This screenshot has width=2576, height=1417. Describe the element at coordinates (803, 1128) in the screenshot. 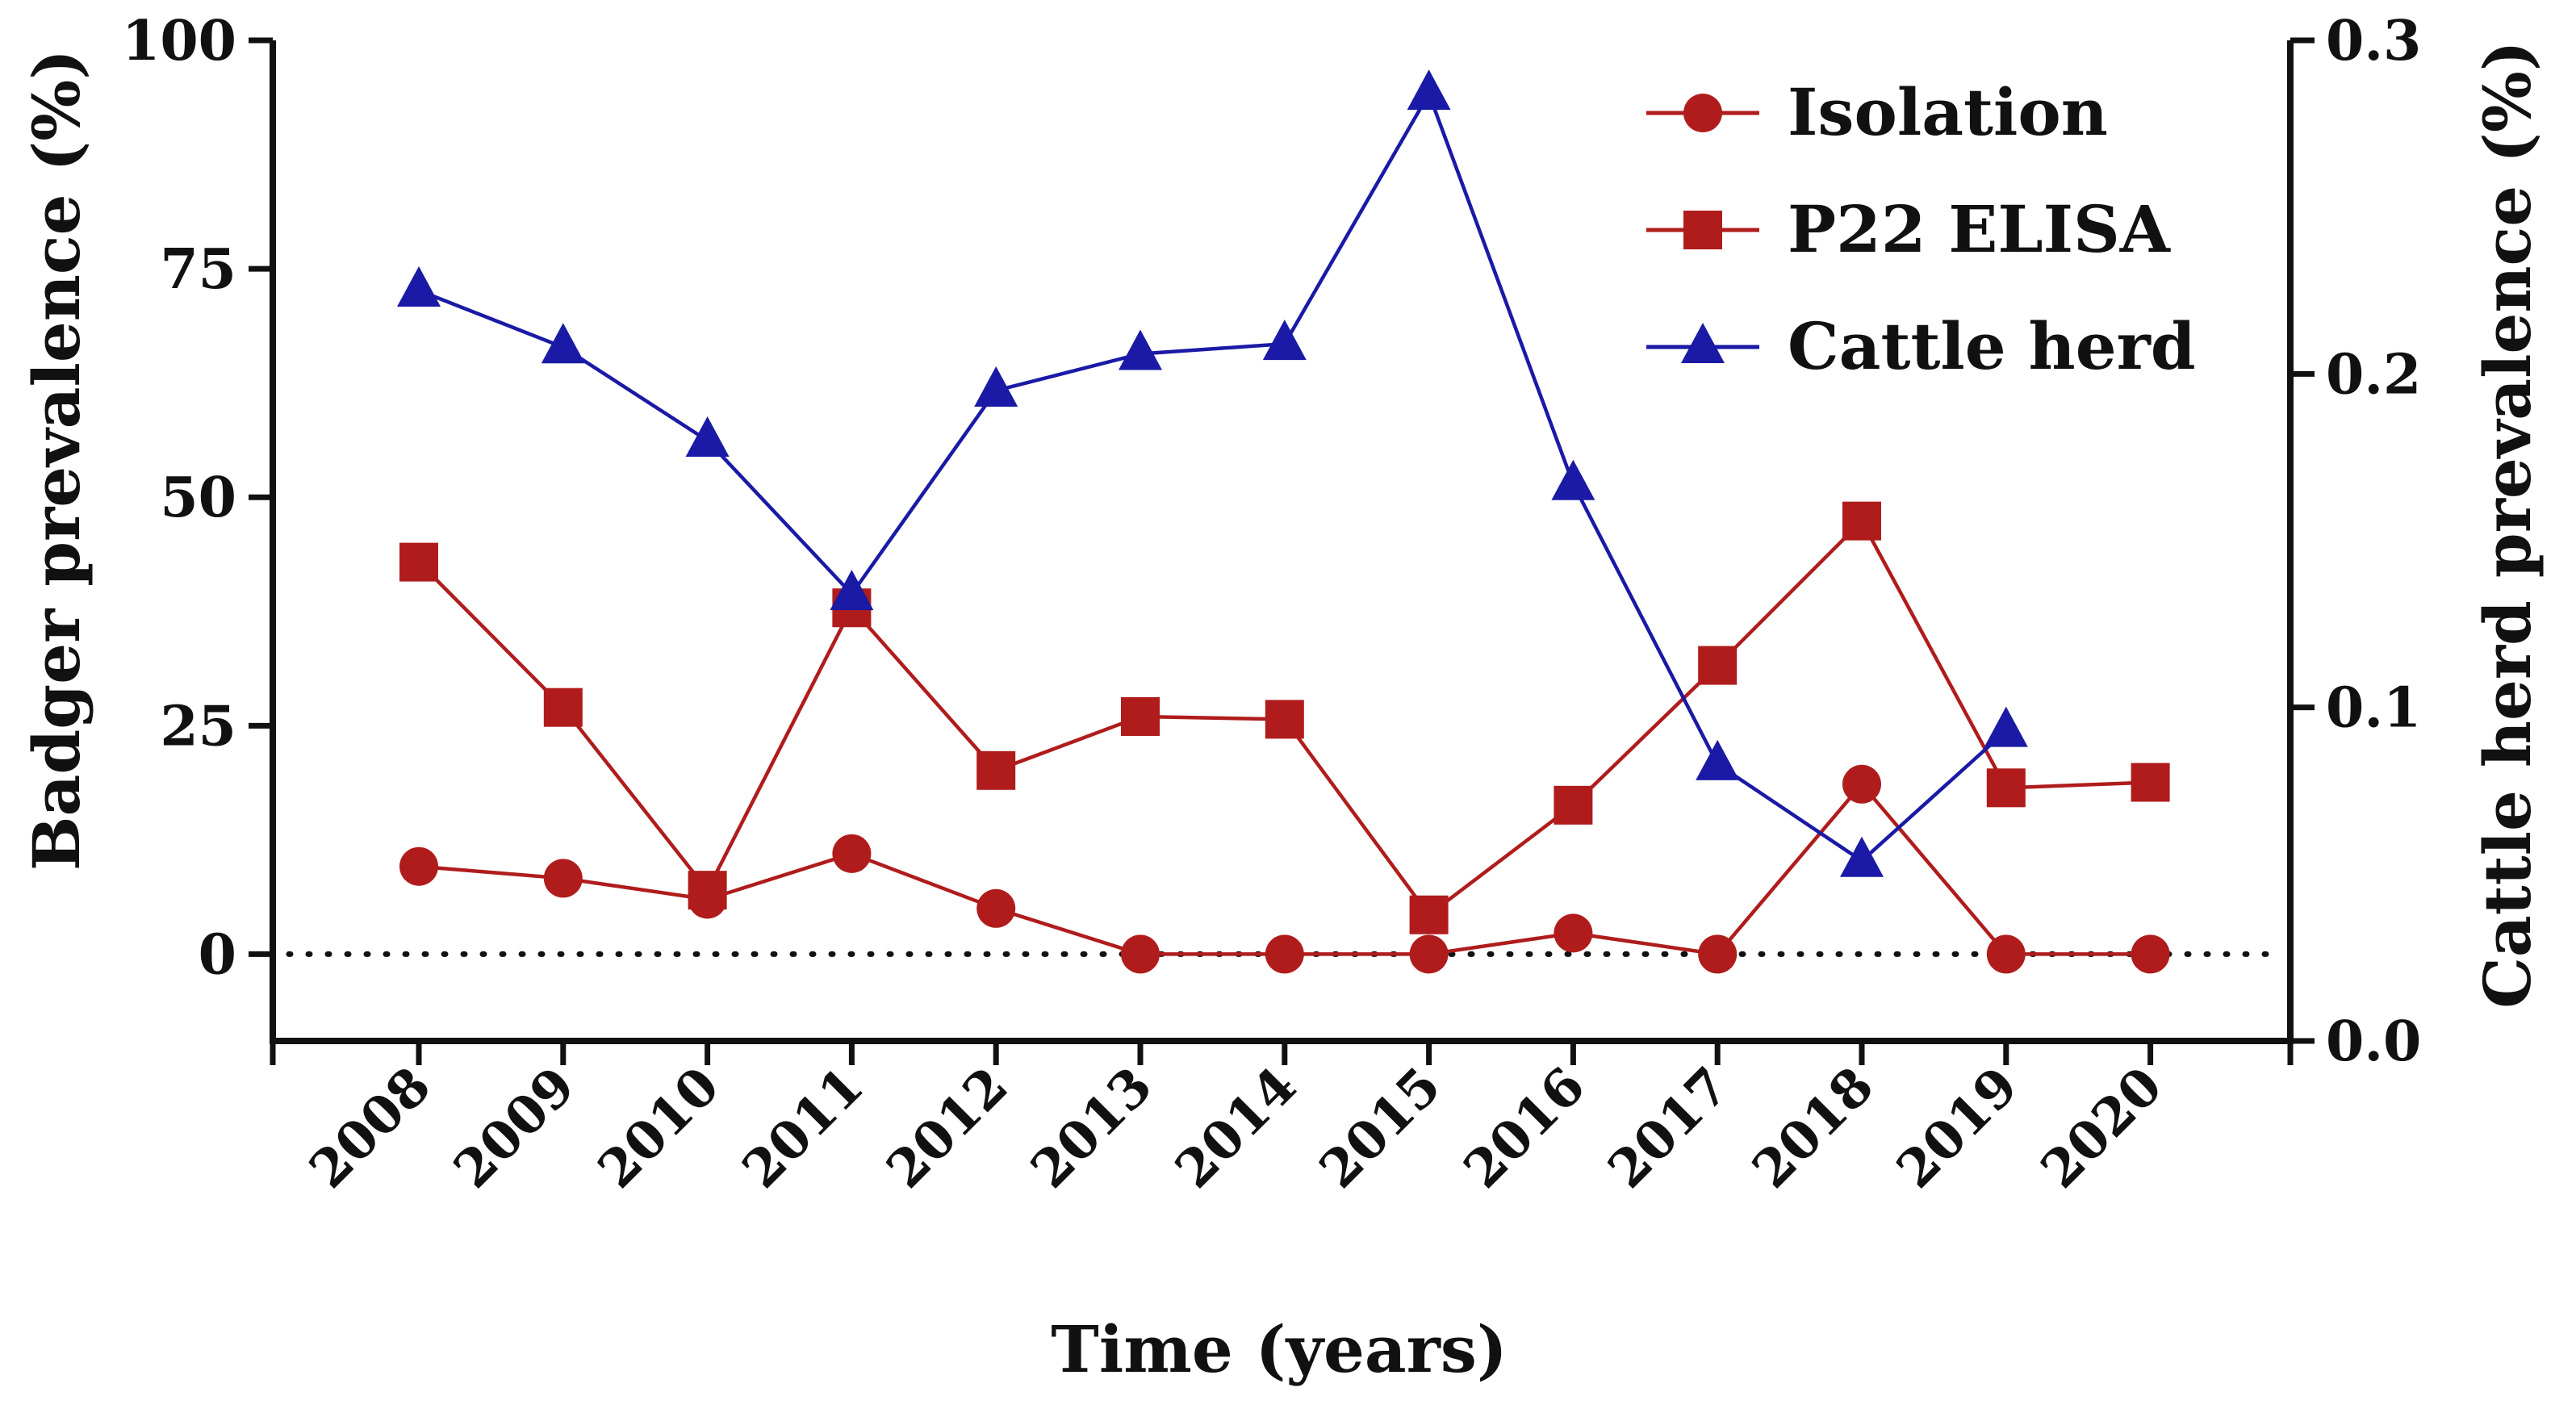

I see `x-tick-label: 2011` at that location.